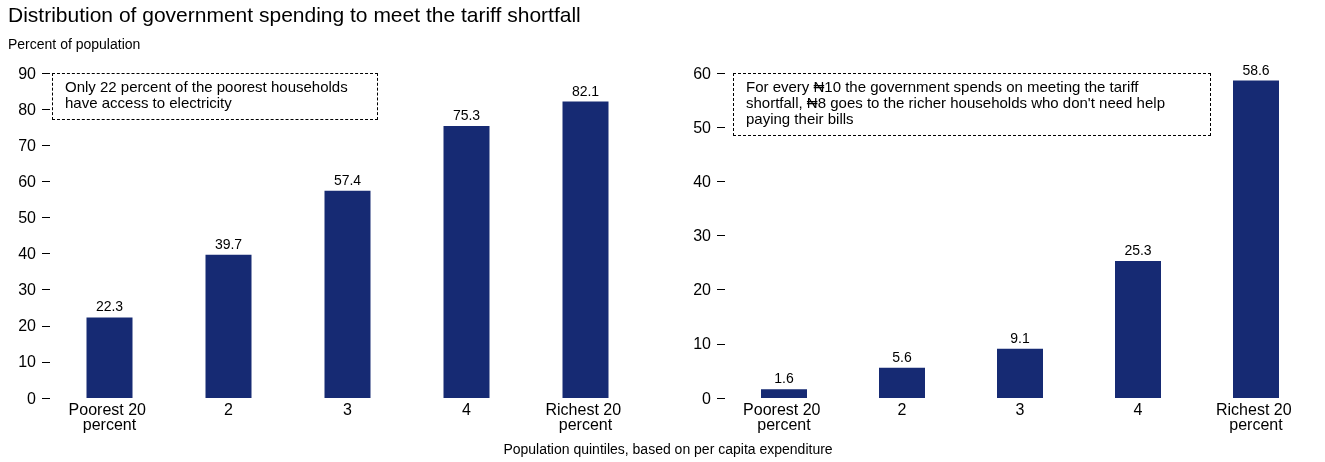 Image resolution: width=1325 pixels, height=462 pixels. What do you see at coordinates (228, 243) in the screenshot?
I see `data-label: 39.7` at bounding box center [228, 243].